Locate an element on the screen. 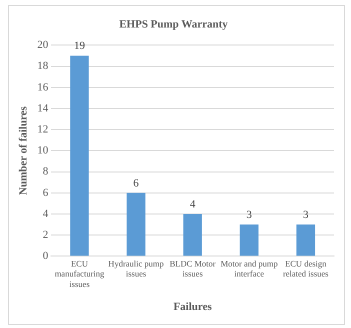 Image resolution: width=351 pixels, height=328 pixels. chart-title: EHPS Pump Warranty is located at coordinates (173, 24).